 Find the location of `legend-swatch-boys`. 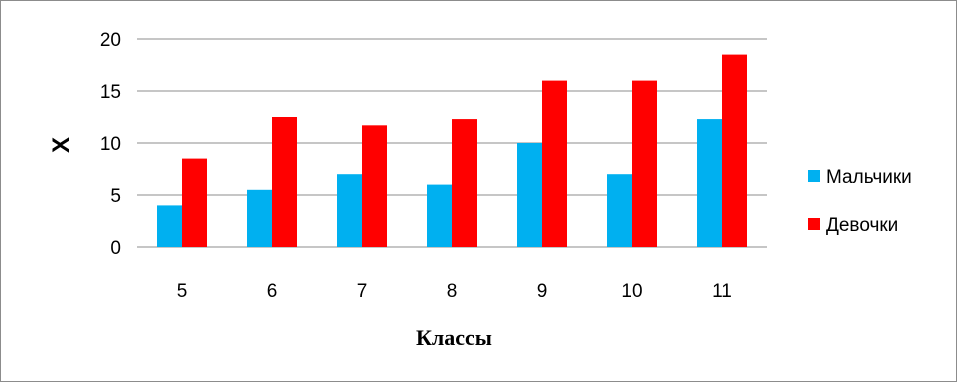

legend-swatch-boys is located at coordinates (814, 176).